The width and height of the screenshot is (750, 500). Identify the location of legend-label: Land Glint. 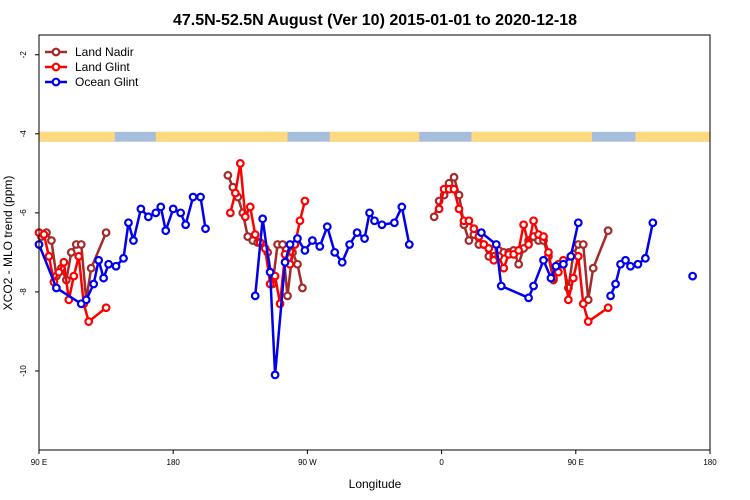
(102, 67).